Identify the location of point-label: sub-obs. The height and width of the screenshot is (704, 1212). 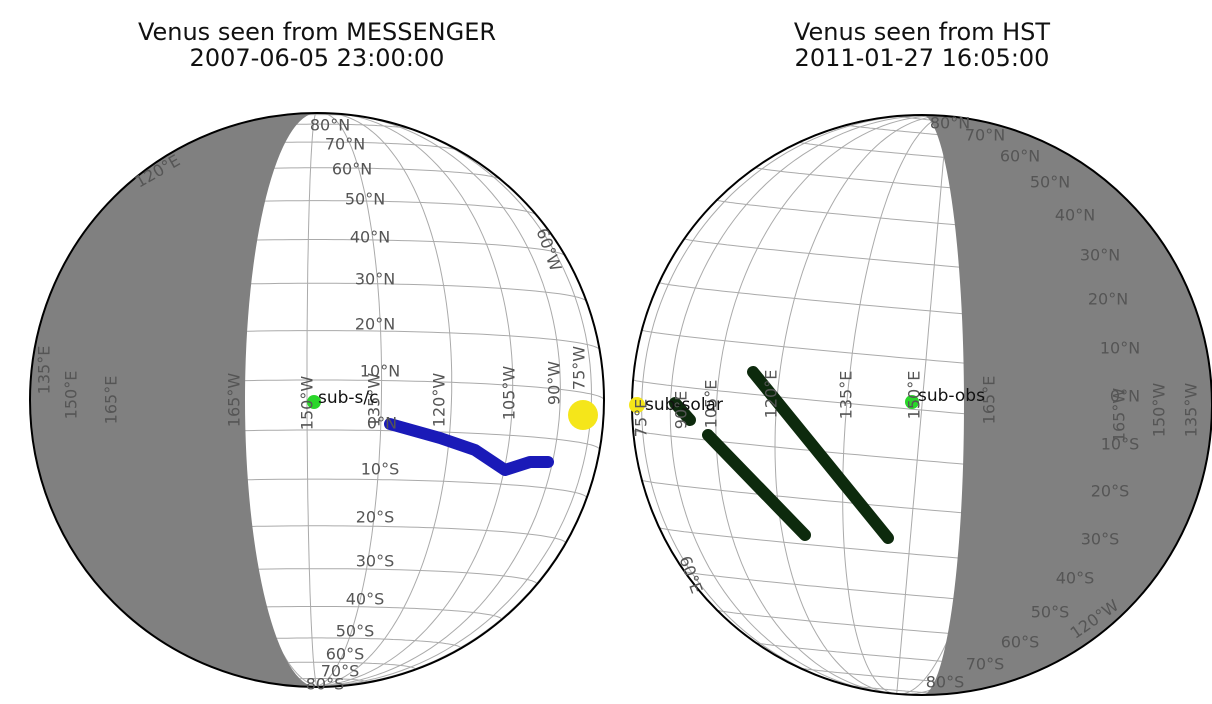
(951, 396).